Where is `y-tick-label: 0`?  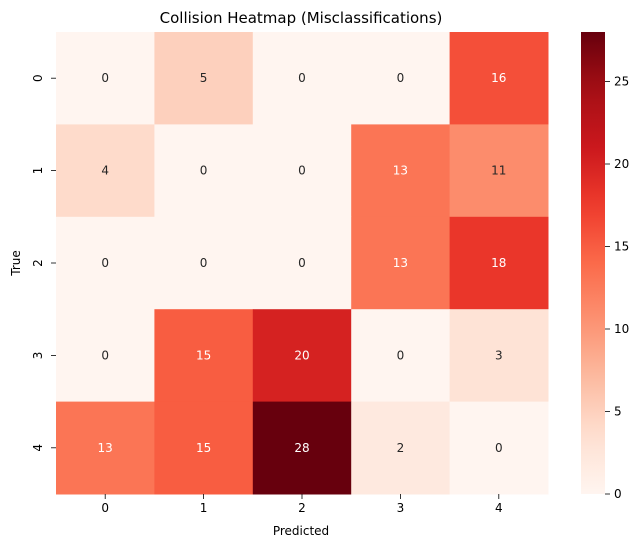 y-tick-label: 0 is located at coordinates (38, 78).